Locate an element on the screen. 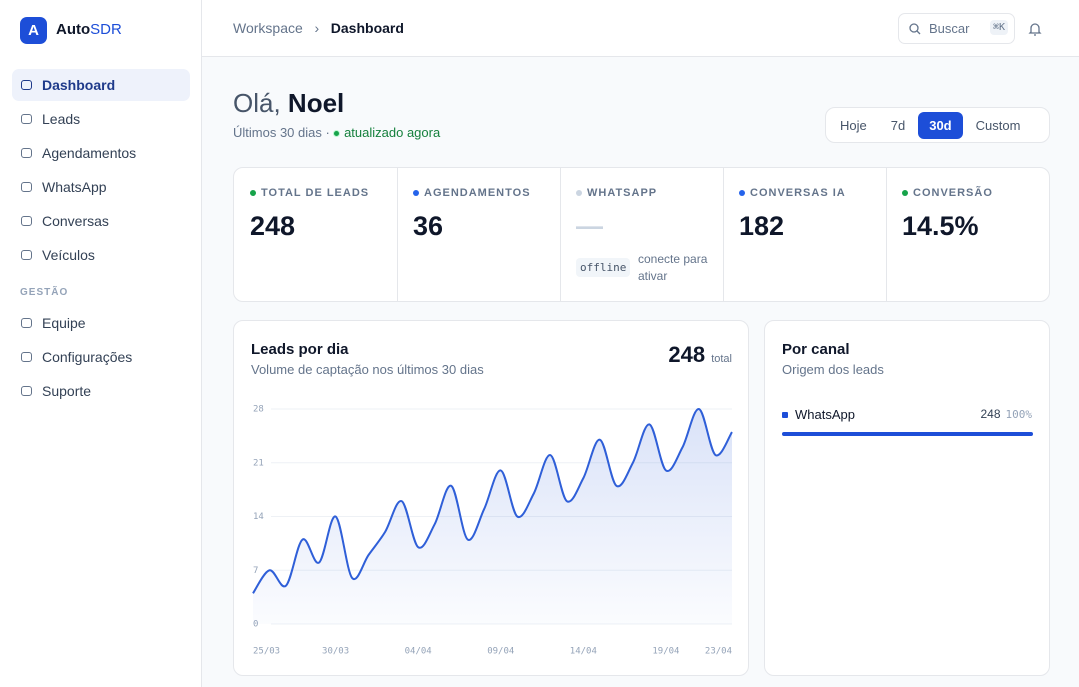 The height and width of the screenshot is (687, 1079). x-tick-label: 23/04 is located at coordinates (718, 652).